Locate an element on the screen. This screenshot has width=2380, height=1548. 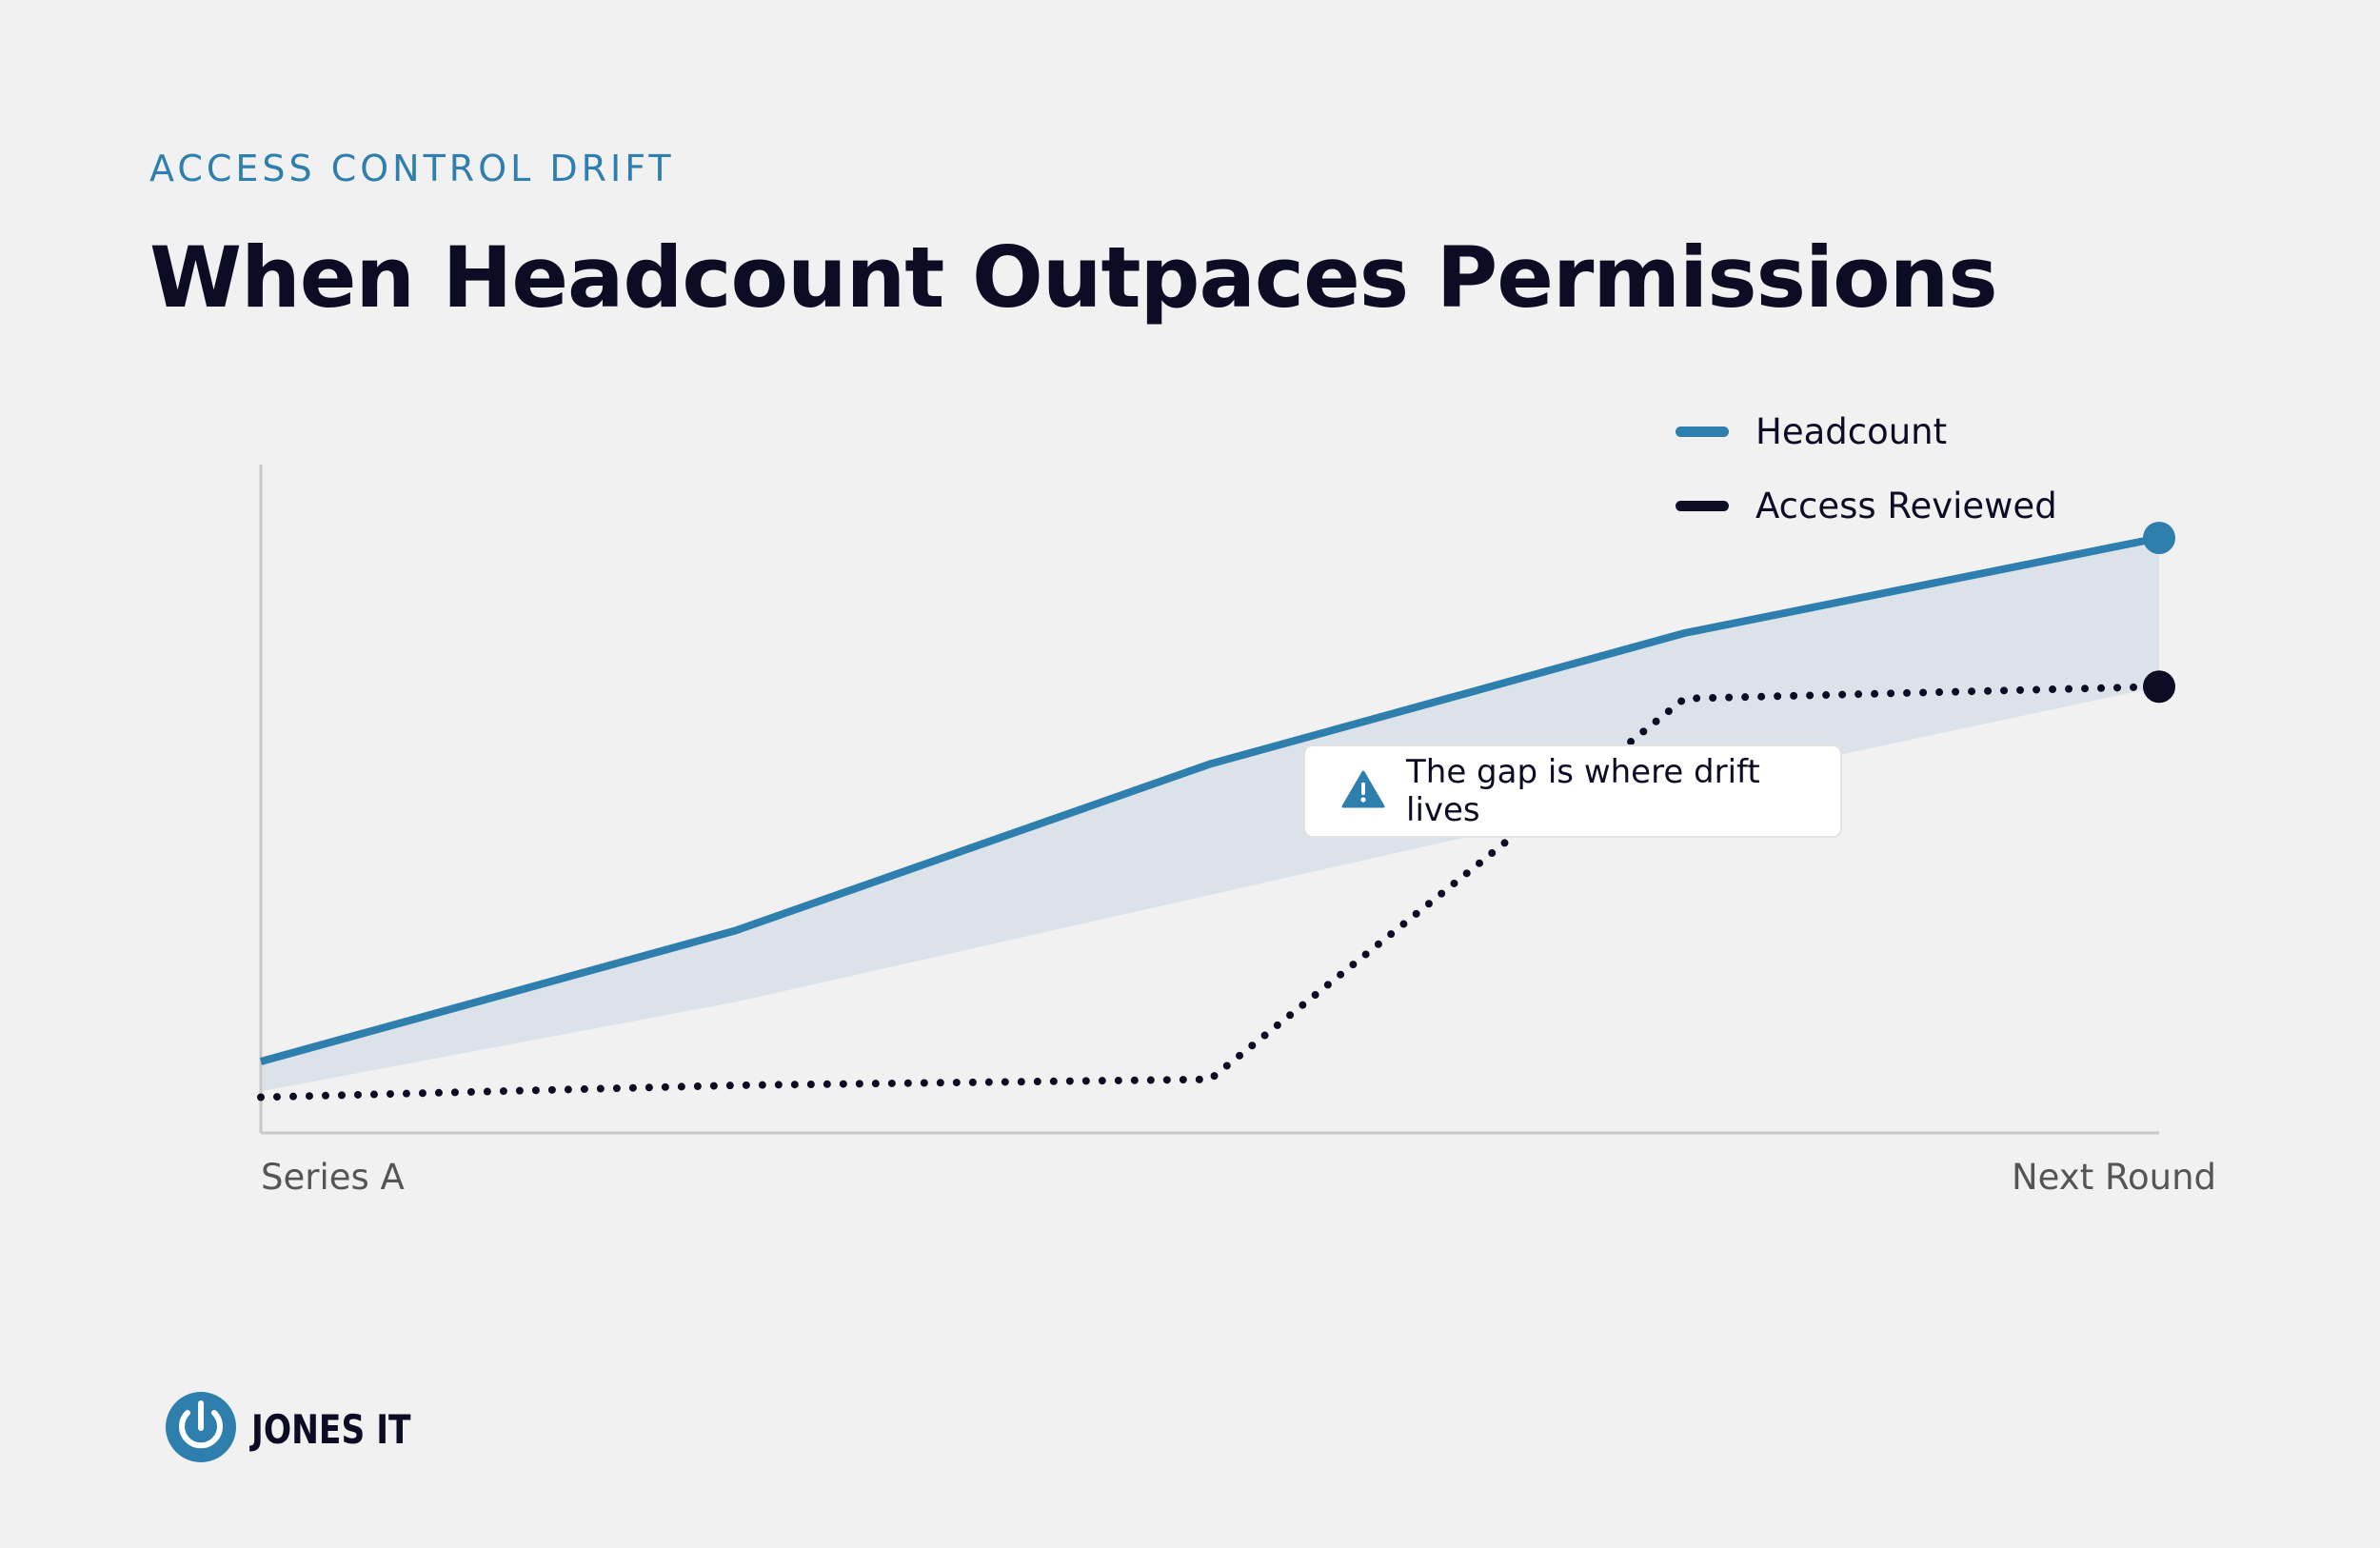
legend-label-access: Access Reviewed is located at coordinates (1906, 506).